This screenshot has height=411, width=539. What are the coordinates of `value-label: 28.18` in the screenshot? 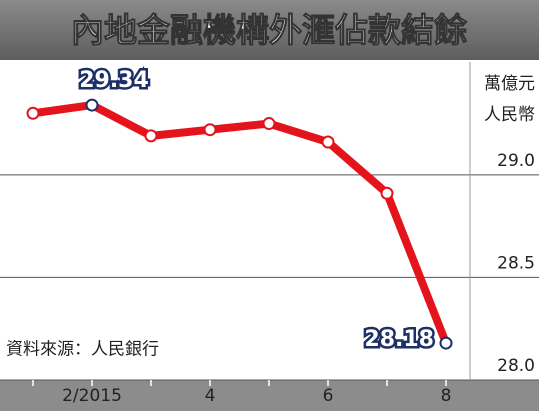 It's located at (399, 339).